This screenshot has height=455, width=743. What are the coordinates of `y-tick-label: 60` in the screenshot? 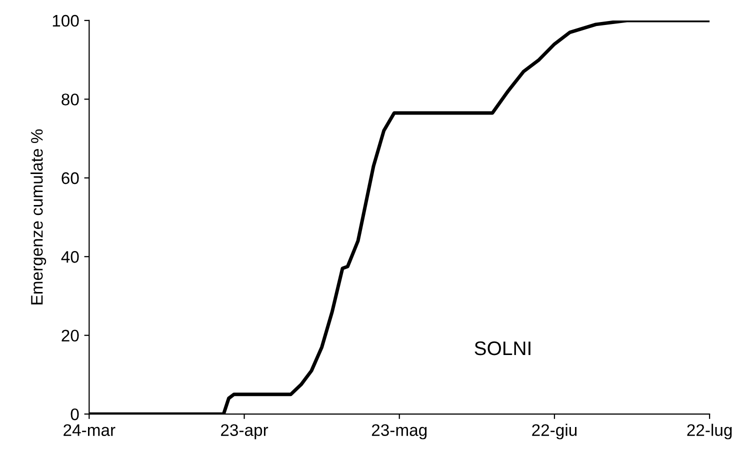 It's located at (70, 178).